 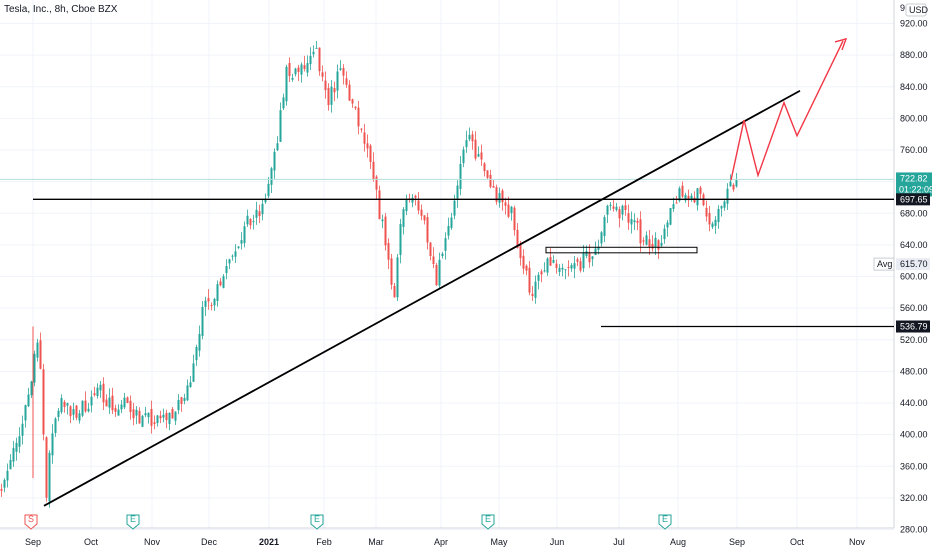 What do you see at coordinates (61, 9) in the screenshot?
I see `symbol-header: Tesla, Inc., 8h, Cboe BZX` at bounding box center [61, 9].